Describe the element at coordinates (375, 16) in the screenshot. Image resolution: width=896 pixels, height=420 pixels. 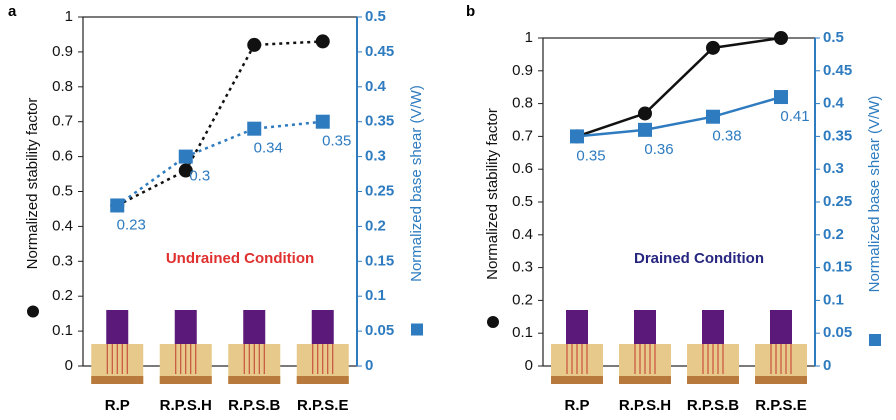
I see `y2-tick-label: 0.5` at that location.